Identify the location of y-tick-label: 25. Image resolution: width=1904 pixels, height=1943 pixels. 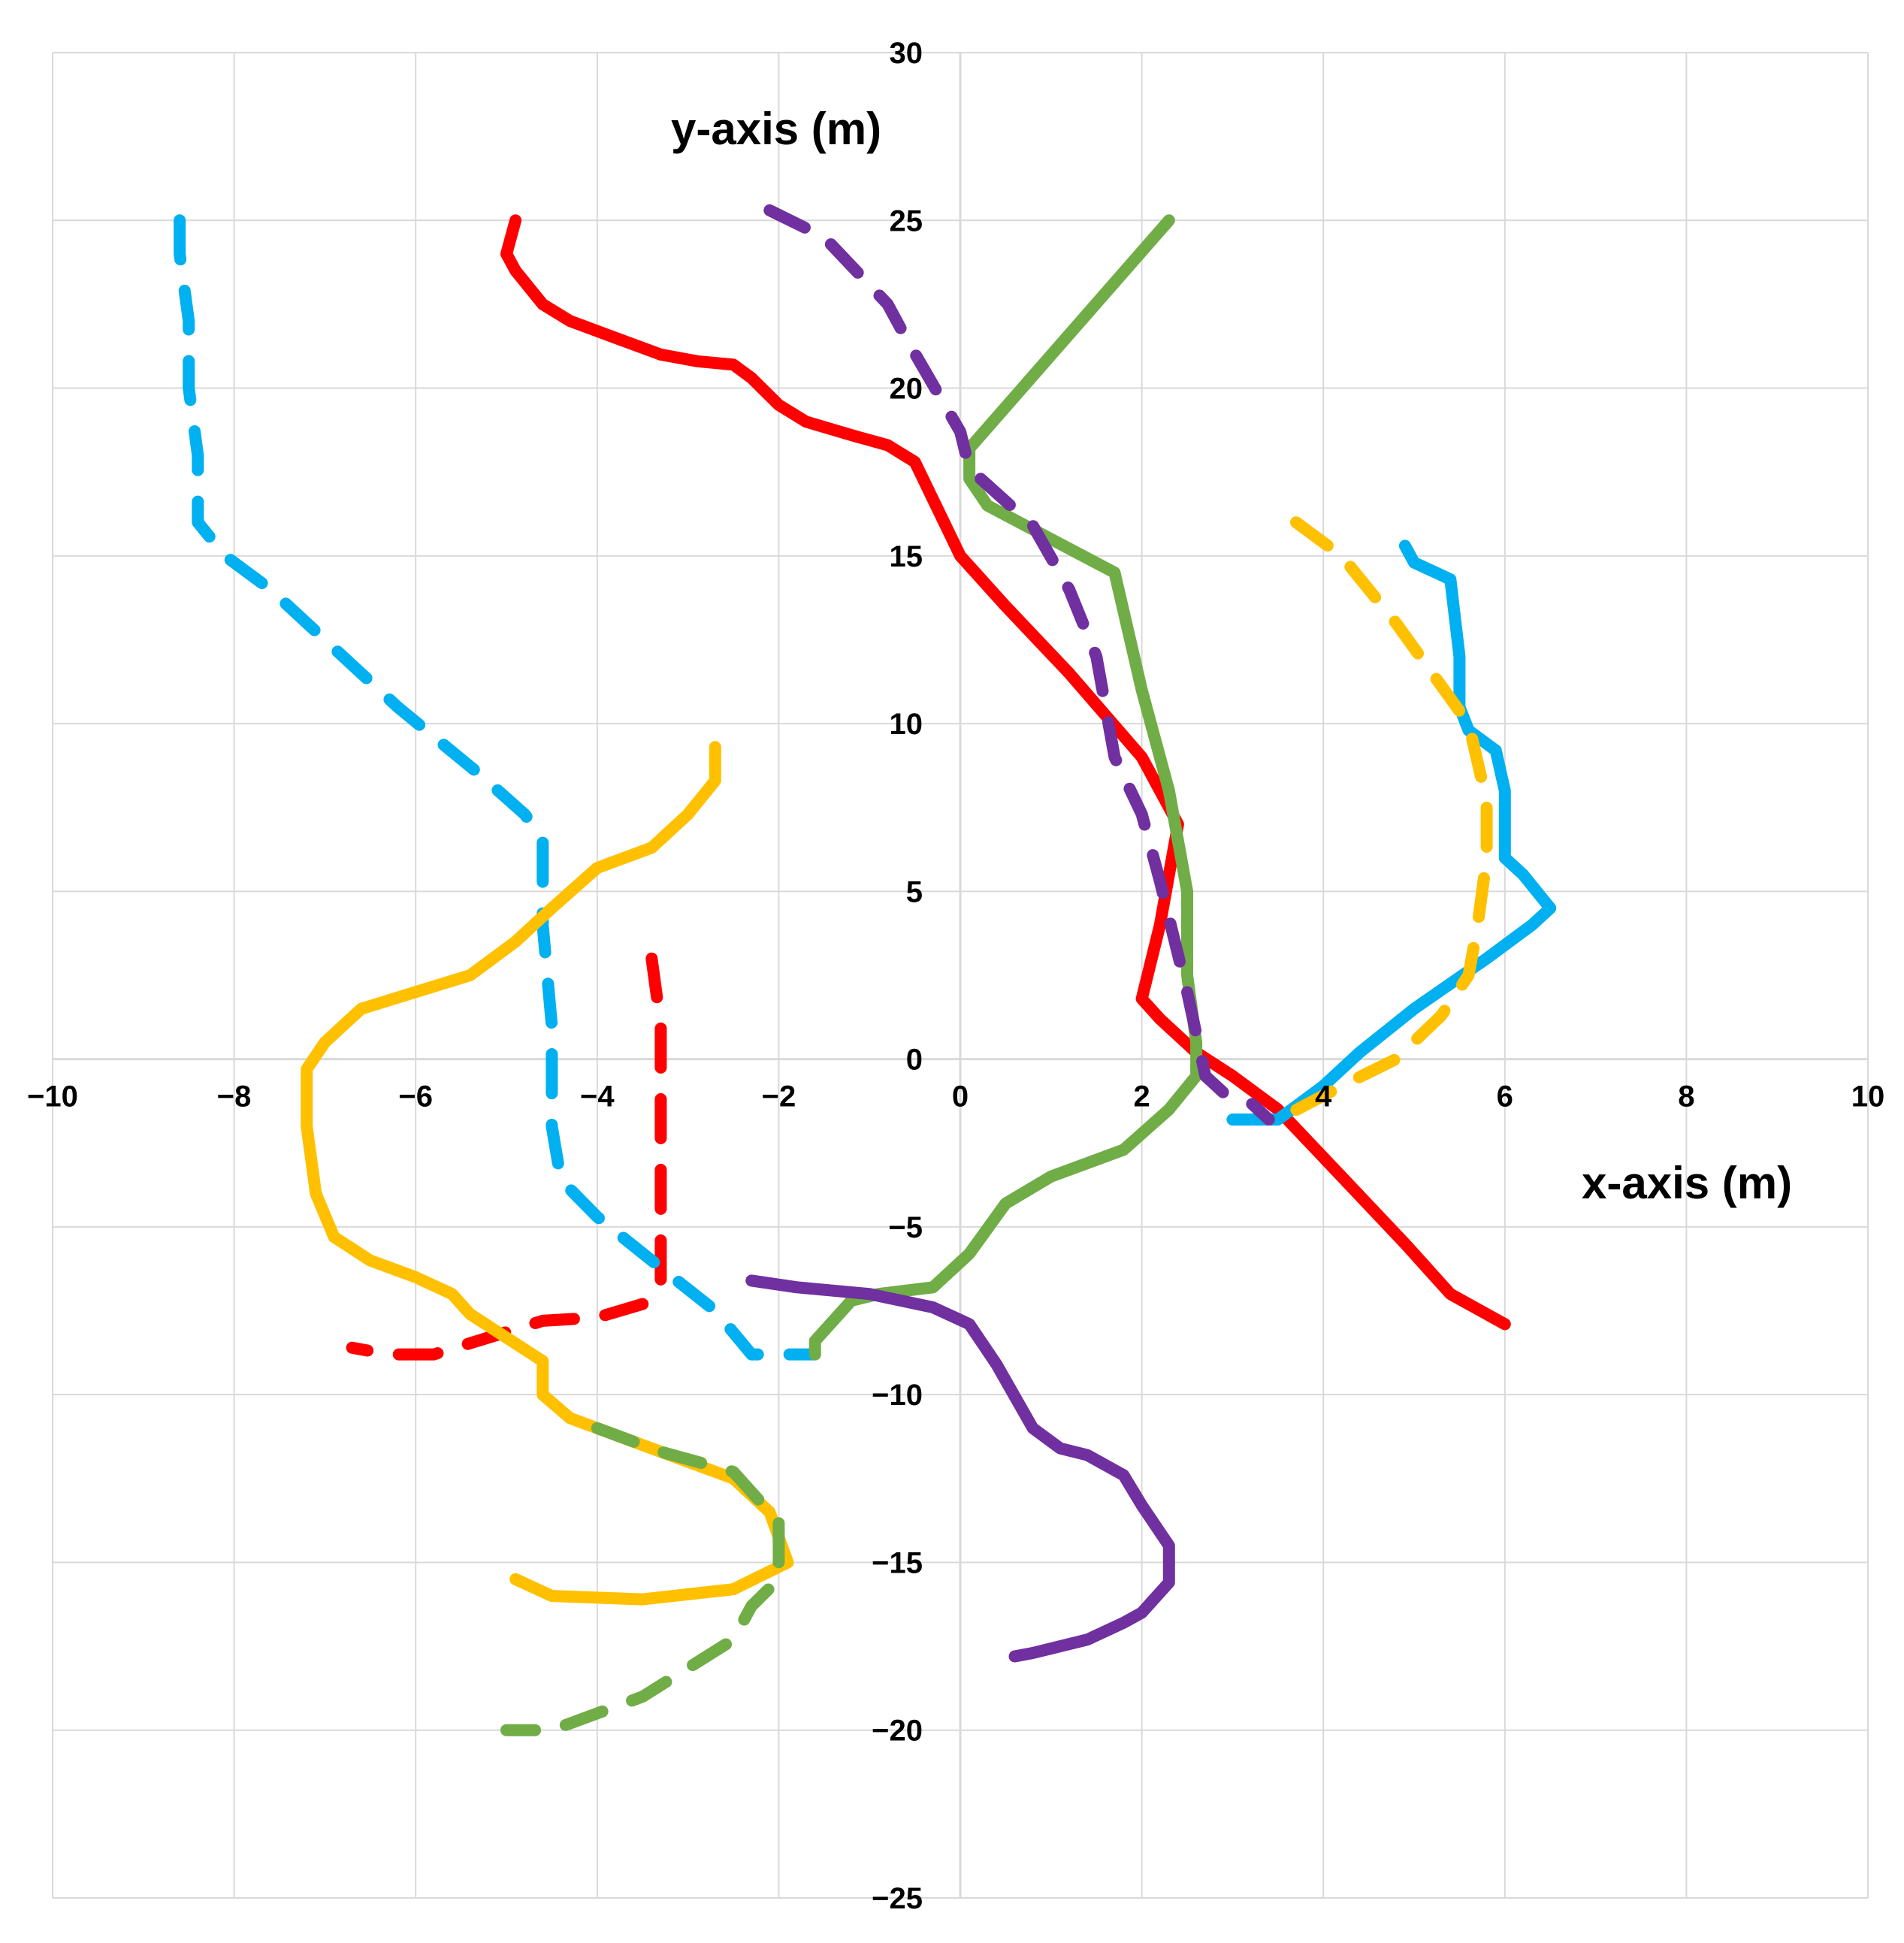
(906, 220).